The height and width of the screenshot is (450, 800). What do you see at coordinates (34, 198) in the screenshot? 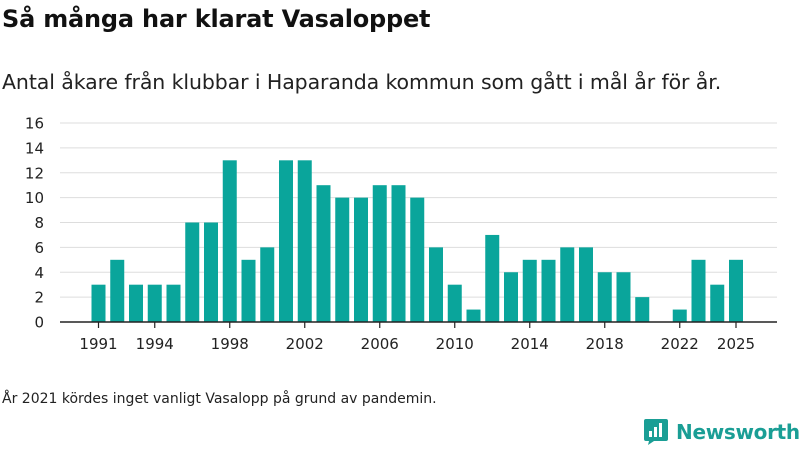
I see `y-tick-label: 10` at bounding box center [34, 198].